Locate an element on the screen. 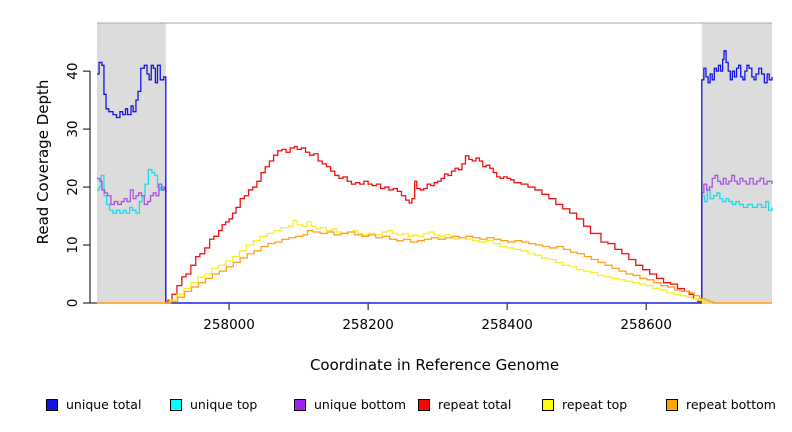 The height and width of the screenshot is (432, 792). y-tick-label: 20 is located at coordinates (73, 186).